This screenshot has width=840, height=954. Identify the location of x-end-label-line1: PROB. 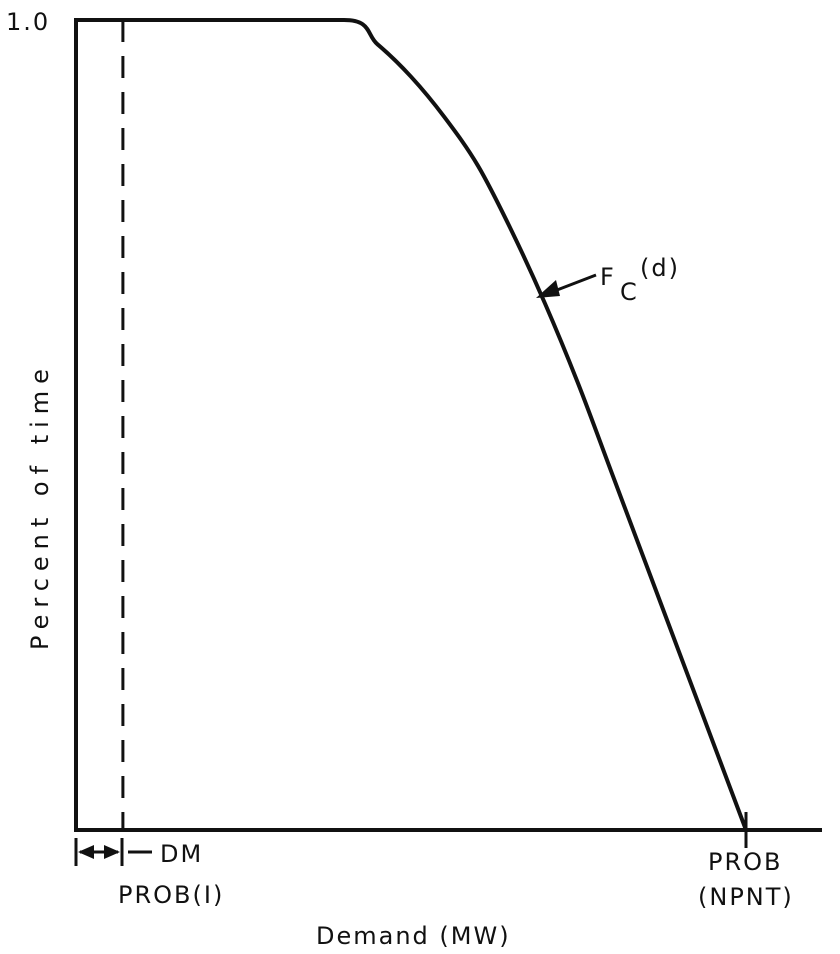
(745, 862).